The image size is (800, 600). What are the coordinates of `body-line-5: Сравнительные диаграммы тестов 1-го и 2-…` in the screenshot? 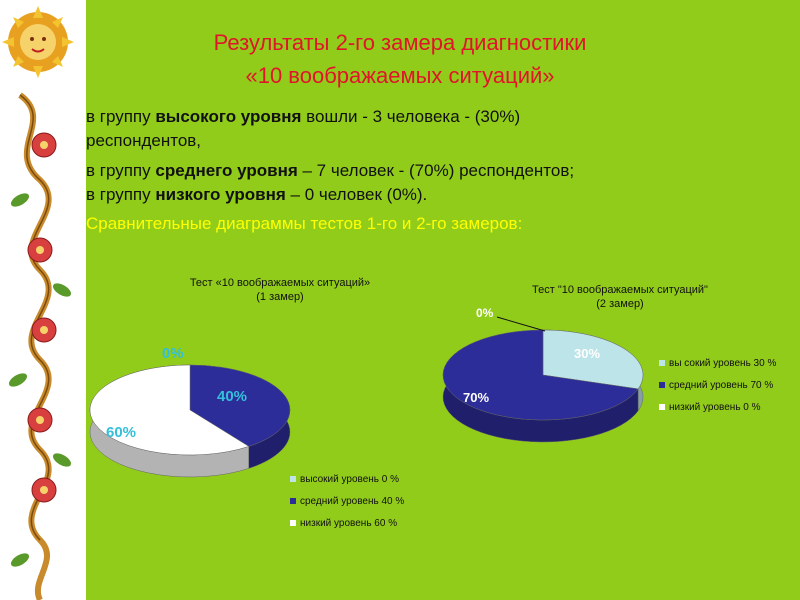 It's located at (304, 223).